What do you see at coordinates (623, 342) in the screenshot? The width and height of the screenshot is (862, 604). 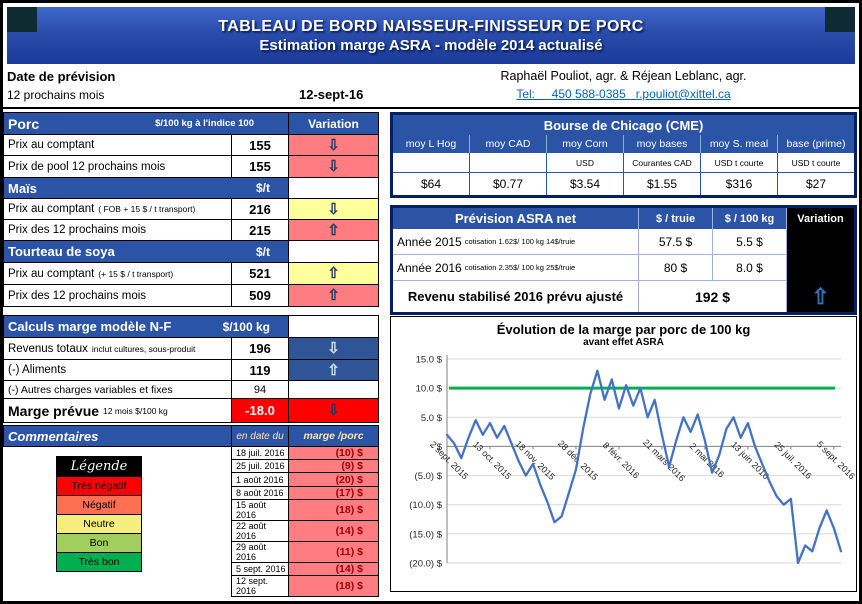 I see `chart-subtitle: avant effet ASRA` at bounding box center [623, 342].